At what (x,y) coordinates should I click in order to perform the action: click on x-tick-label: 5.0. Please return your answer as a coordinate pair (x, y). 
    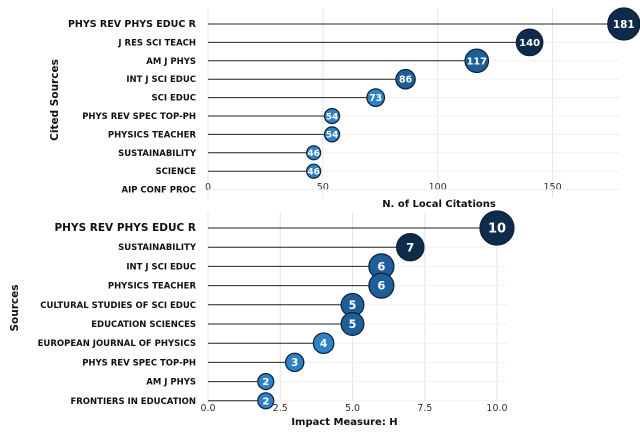
    Looking at the image, I should click on (352, 408).